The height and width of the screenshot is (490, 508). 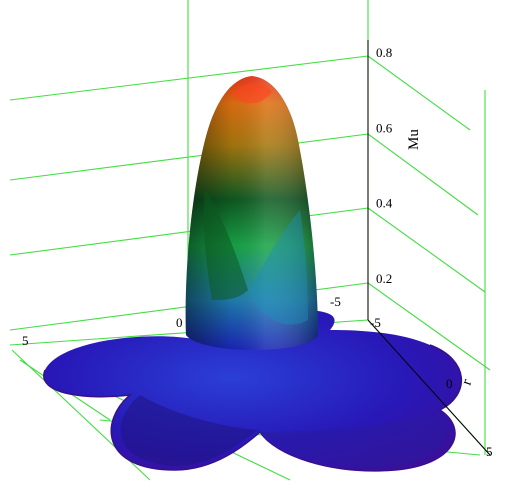 I want to click on x-tick-label: 0, so click(x=179, y=322).